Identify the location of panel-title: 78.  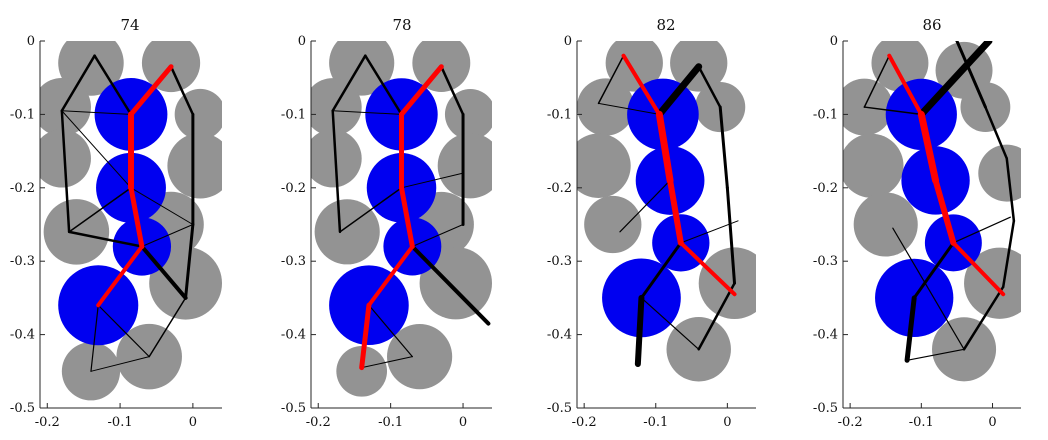
(401, 25).